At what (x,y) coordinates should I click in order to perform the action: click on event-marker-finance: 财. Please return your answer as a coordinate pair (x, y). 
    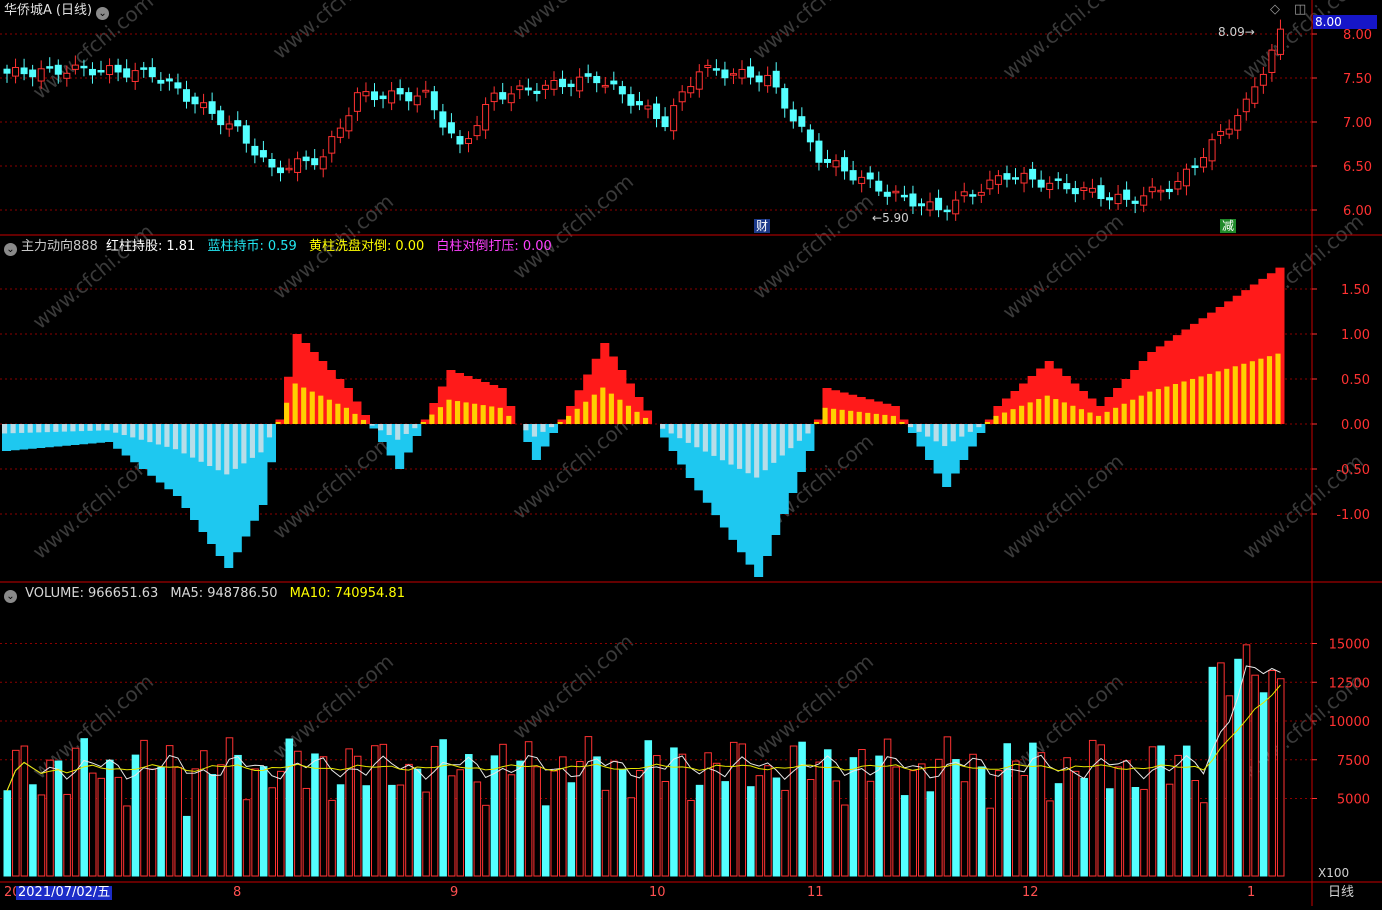
    Looking at the image, I should click on (762, 226).